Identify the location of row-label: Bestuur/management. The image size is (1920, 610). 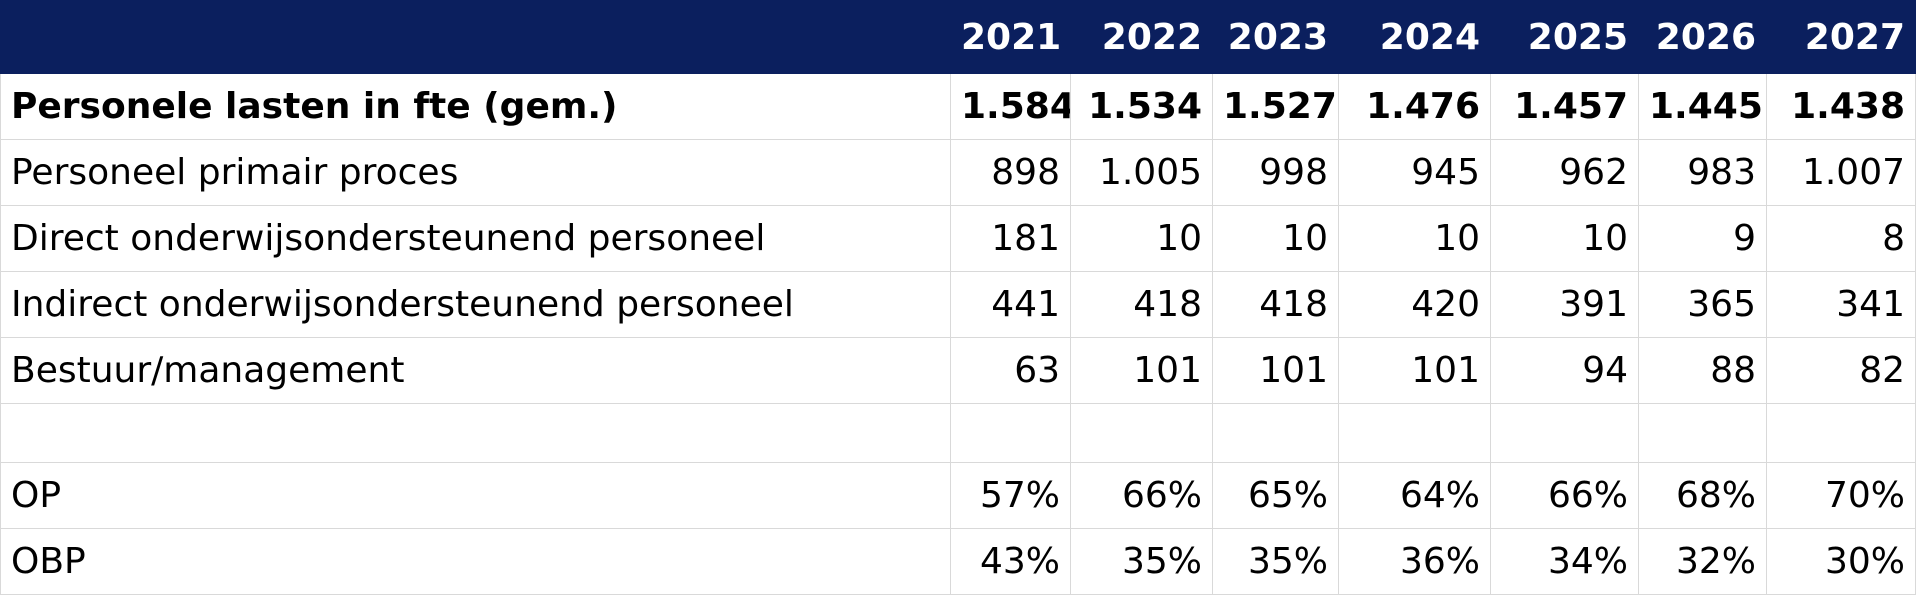
(475, 370).